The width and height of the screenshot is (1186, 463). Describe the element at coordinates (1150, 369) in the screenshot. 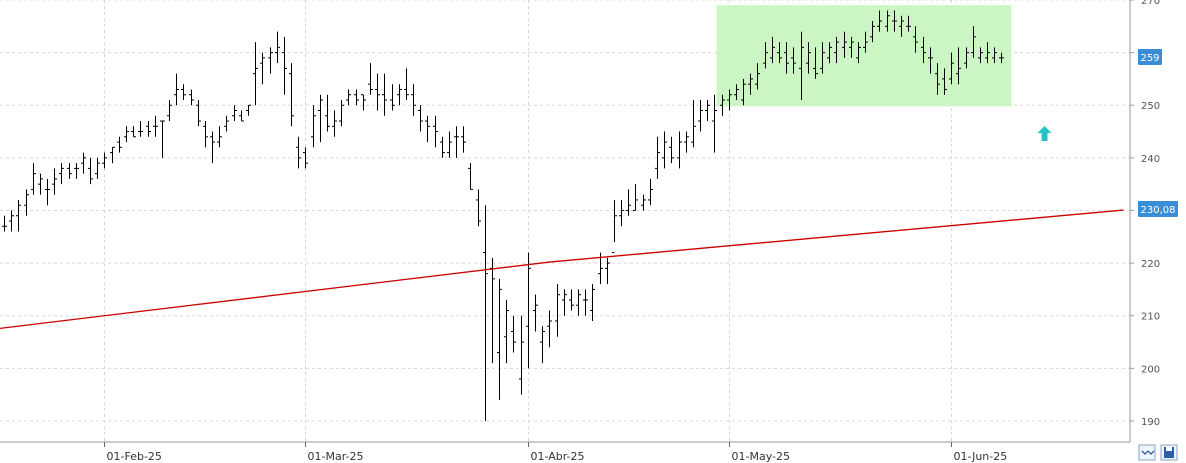

I see `y-tick-label: 200` at that location.